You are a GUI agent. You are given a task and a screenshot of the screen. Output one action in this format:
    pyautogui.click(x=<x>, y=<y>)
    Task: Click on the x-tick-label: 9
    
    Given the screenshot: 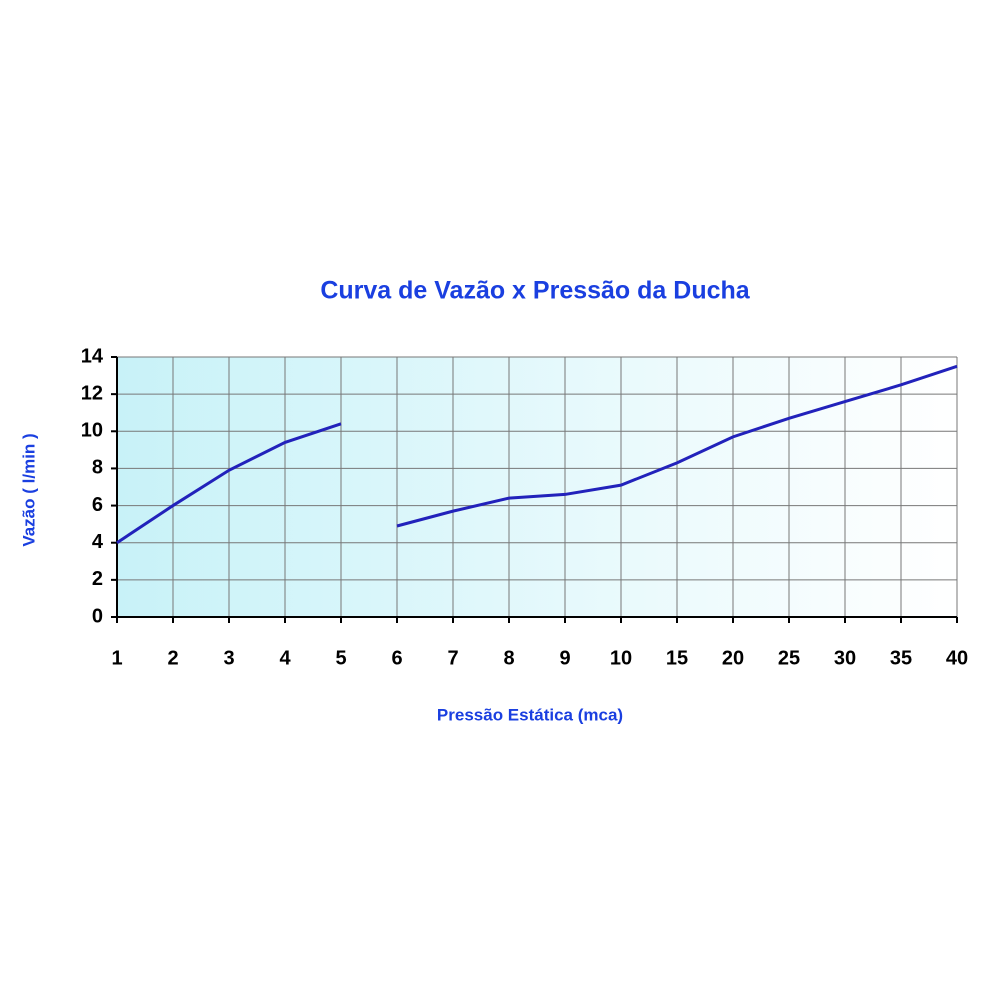 What is the action you would take?
    pyautogui.click(x=564, y=658)
    